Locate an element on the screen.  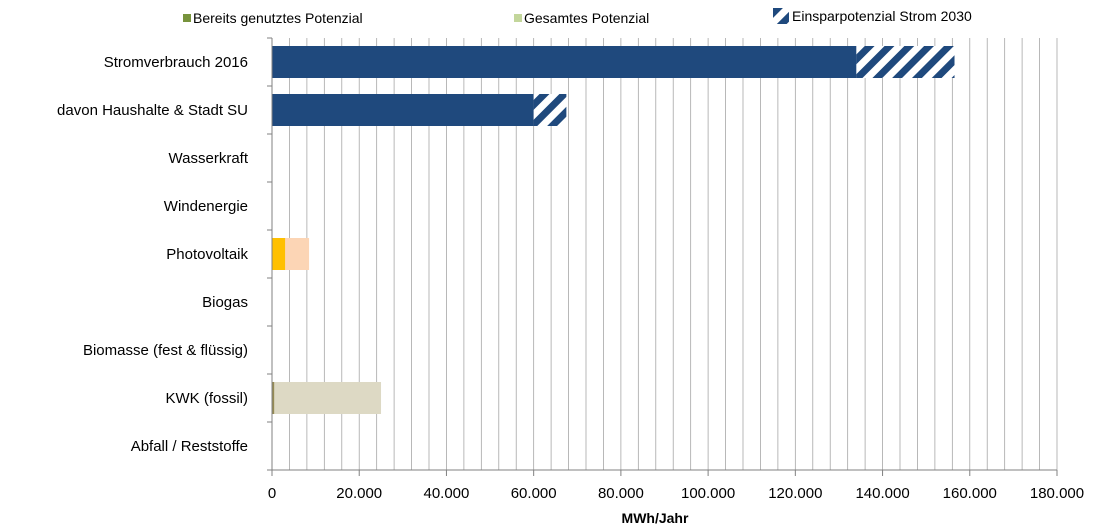
legend-savings: Einsparpotenzial Strom 2030 is located at coordinates (872, 16).